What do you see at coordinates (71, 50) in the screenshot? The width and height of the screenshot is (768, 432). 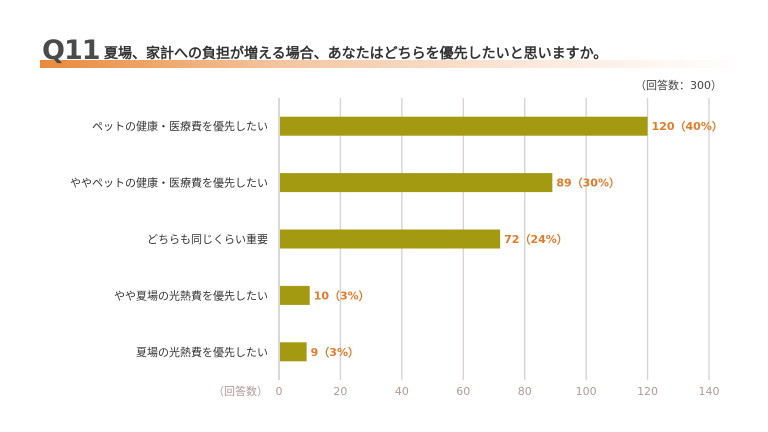 I see `question-number: Q11` at bounding box center [71, 50].